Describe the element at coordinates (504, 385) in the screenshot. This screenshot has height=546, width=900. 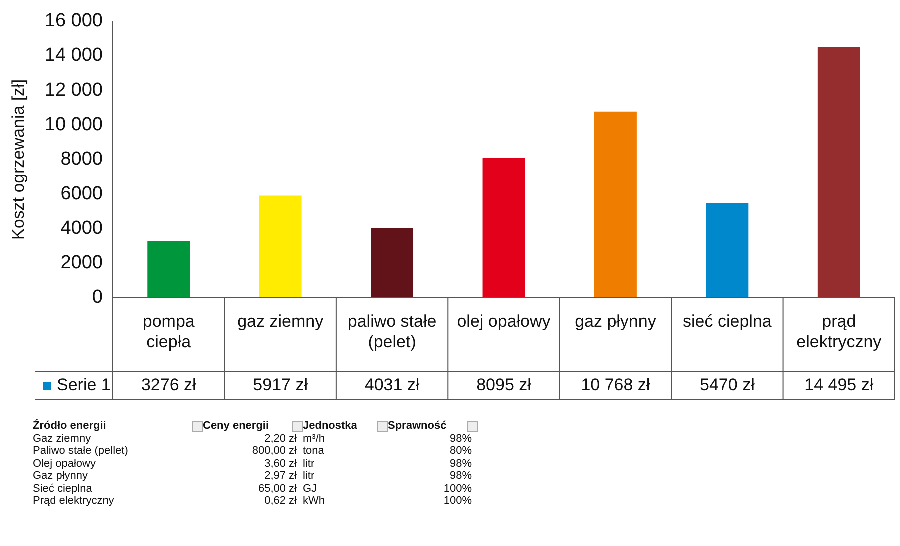
I see `data-label: 8095 zł` at that location.